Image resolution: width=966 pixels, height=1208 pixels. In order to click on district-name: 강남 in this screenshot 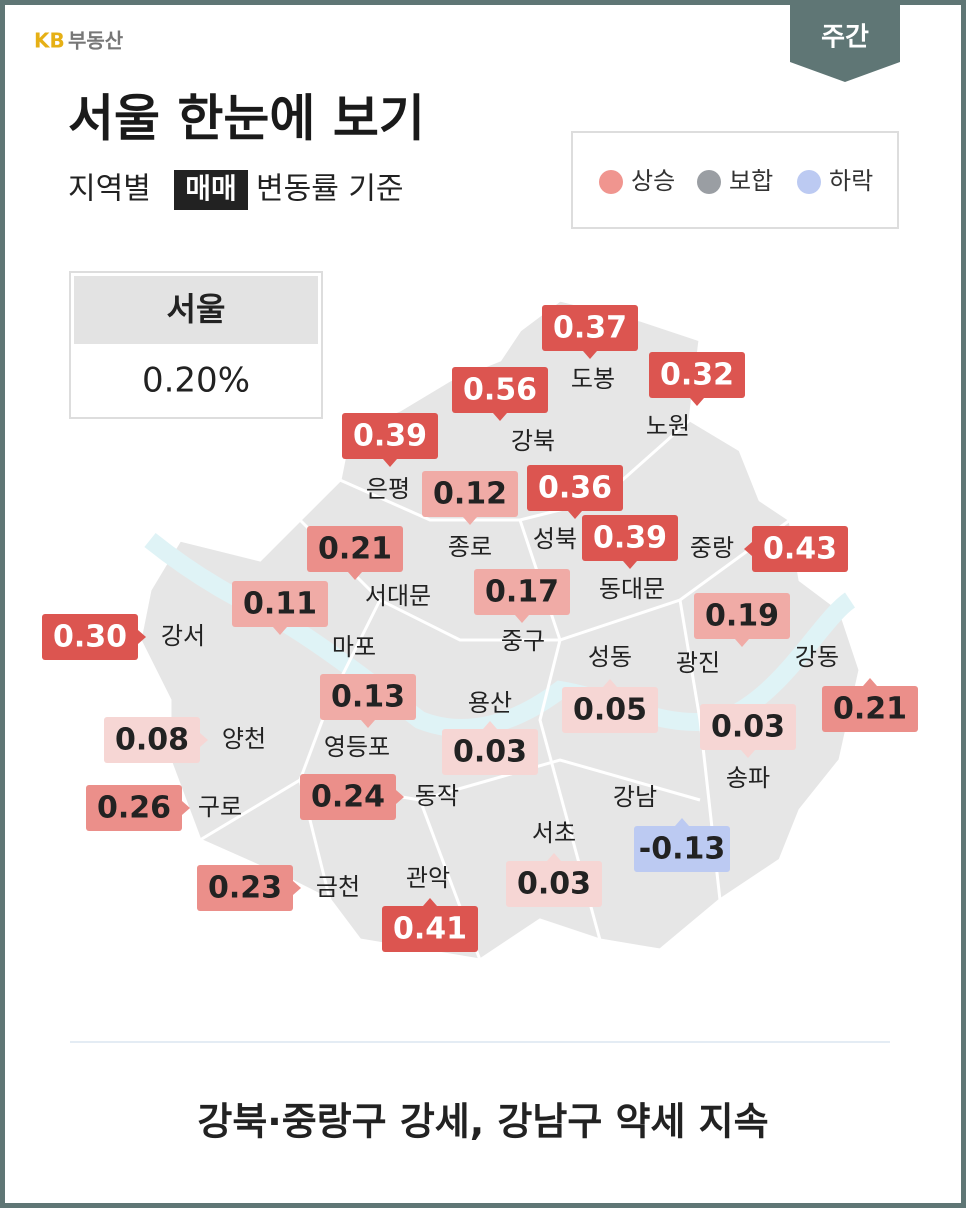, I will do `click(635, 797)`.